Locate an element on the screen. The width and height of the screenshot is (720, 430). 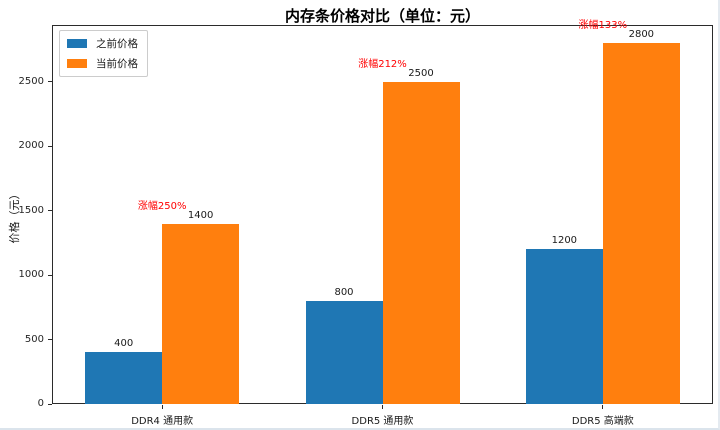
legend-label: 当前价格 is located at coordinates (117, 64).